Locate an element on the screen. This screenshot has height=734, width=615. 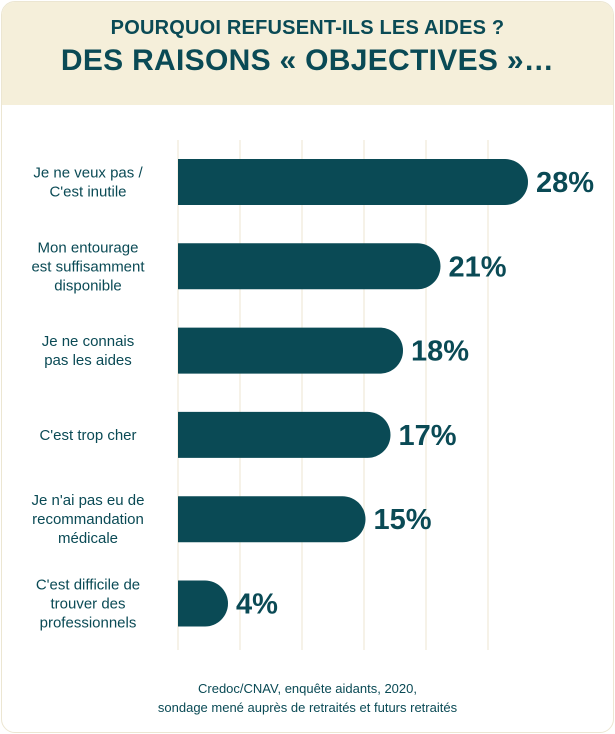
category-label-line: disponible is located at coordinates (88, 285).